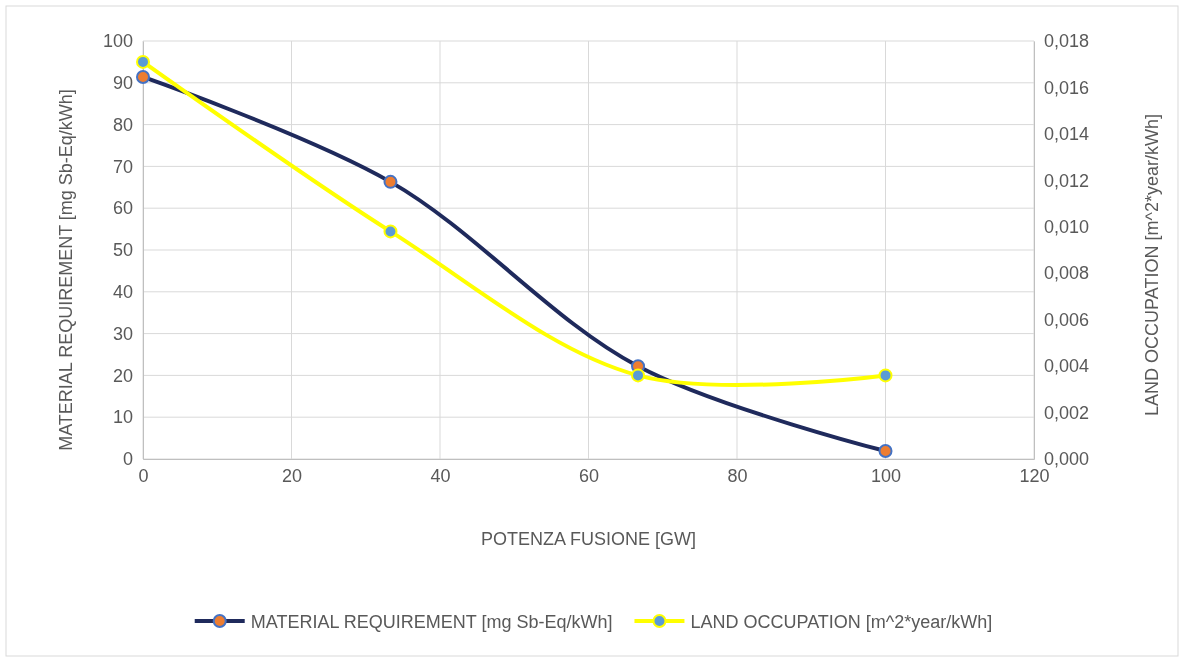 The width and height of the screenshot is (1187, 662). Describe the element at coordinates (122, 375) in the screenshot. I see `y-tick-label: 20` at that location.